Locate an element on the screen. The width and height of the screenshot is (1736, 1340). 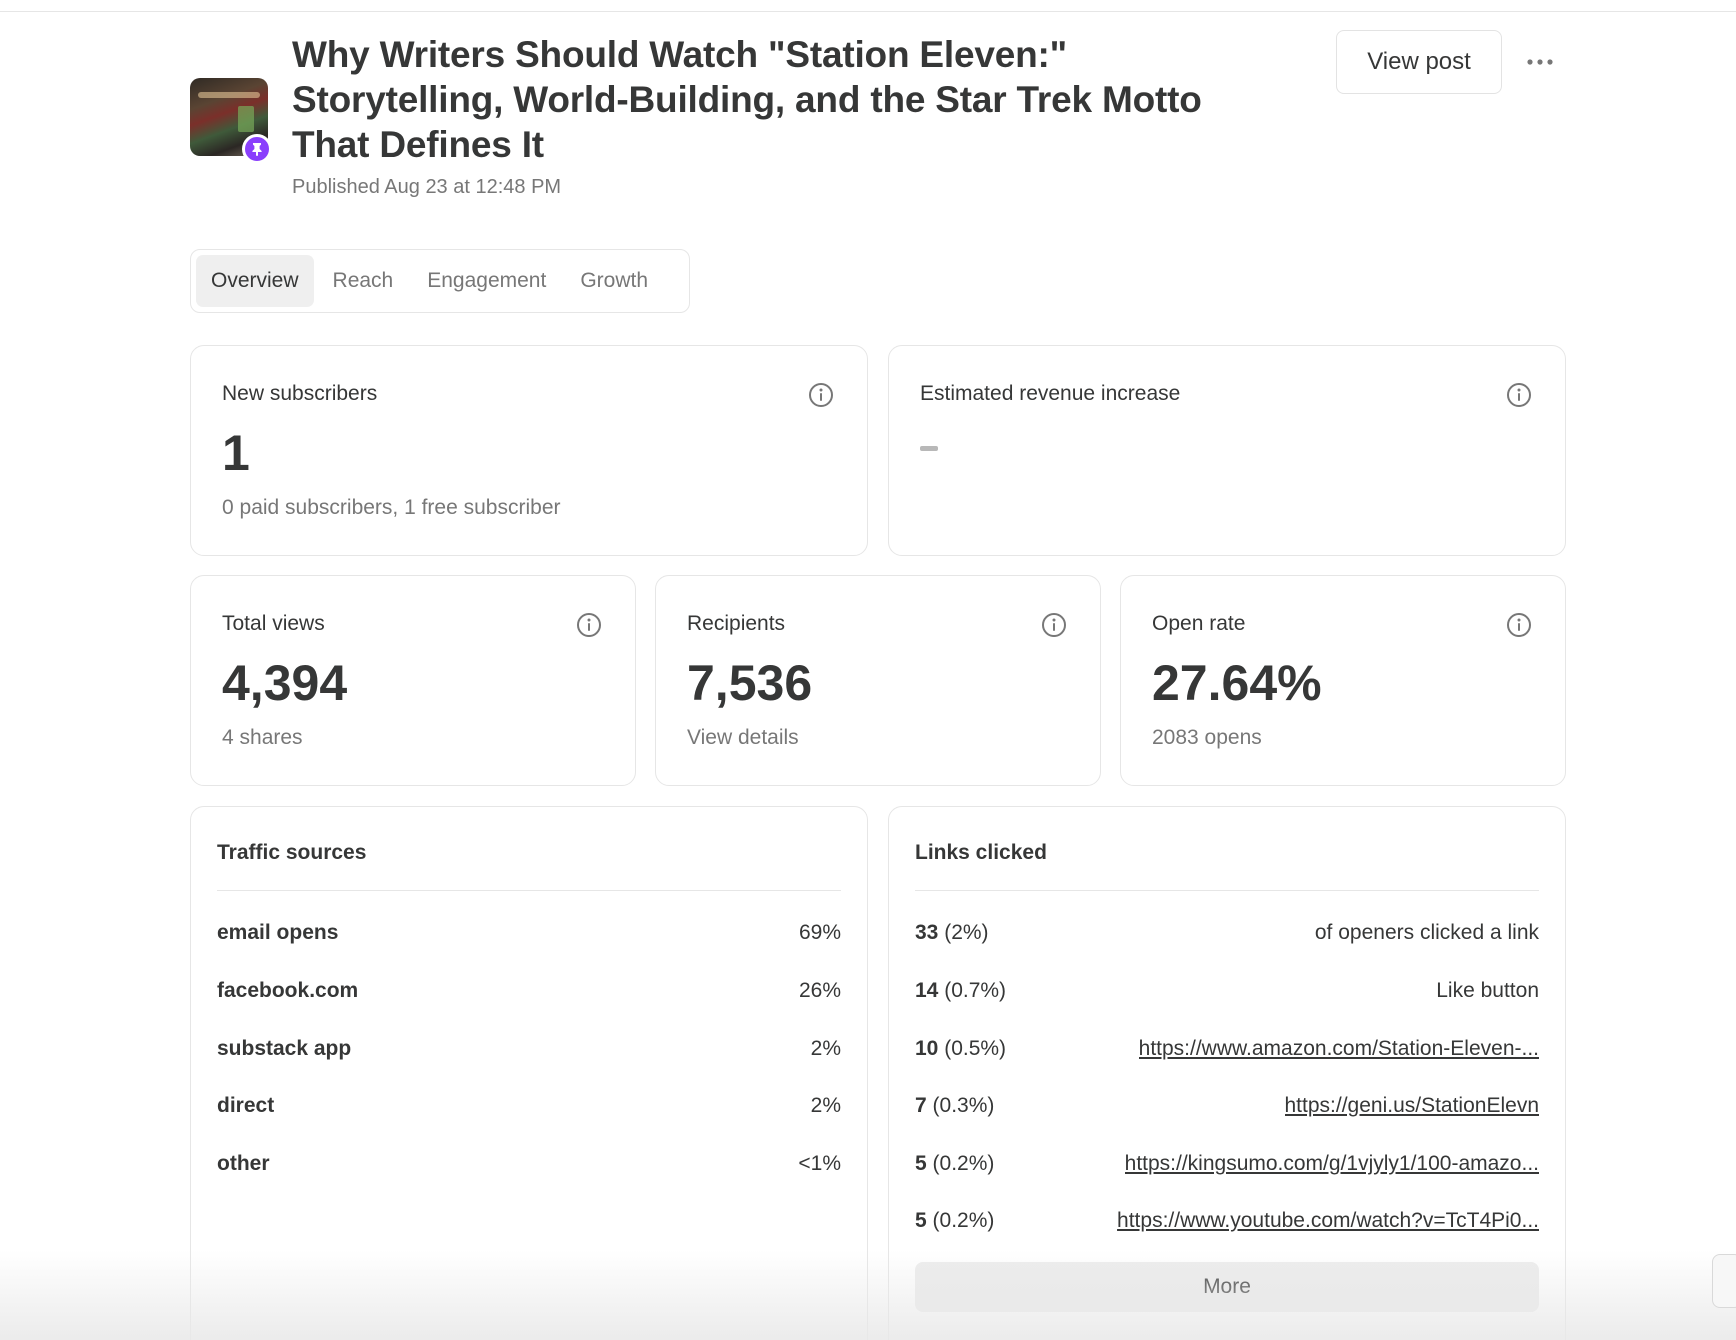
click-percent: (0.3%) is located at coordinates (963, 1105).